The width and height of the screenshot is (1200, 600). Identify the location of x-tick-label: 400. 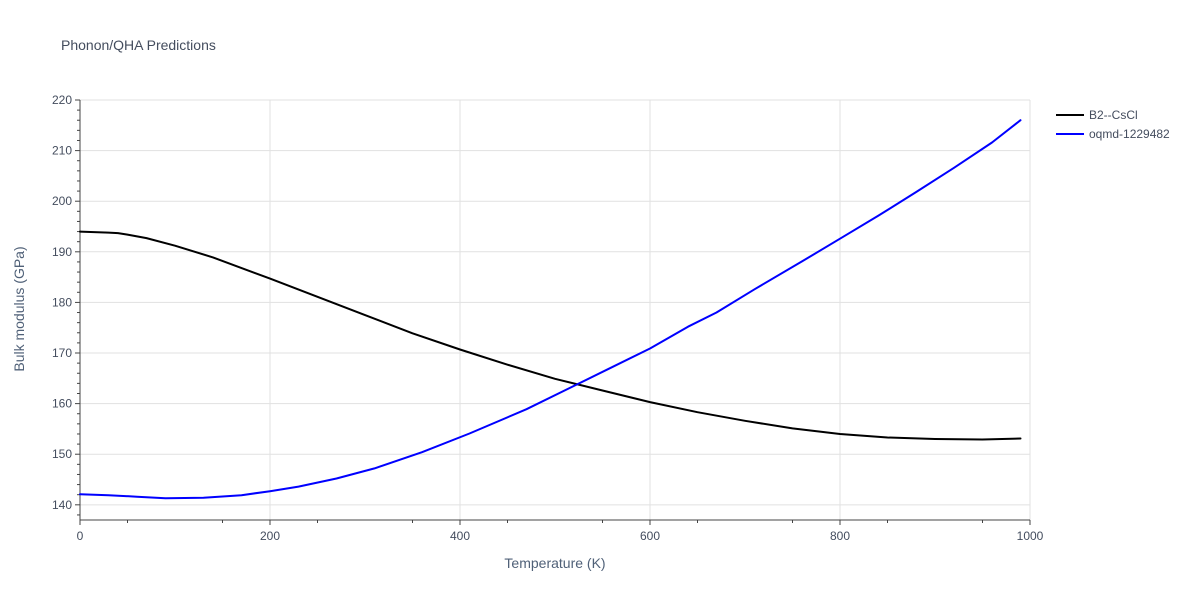
(460, 536).